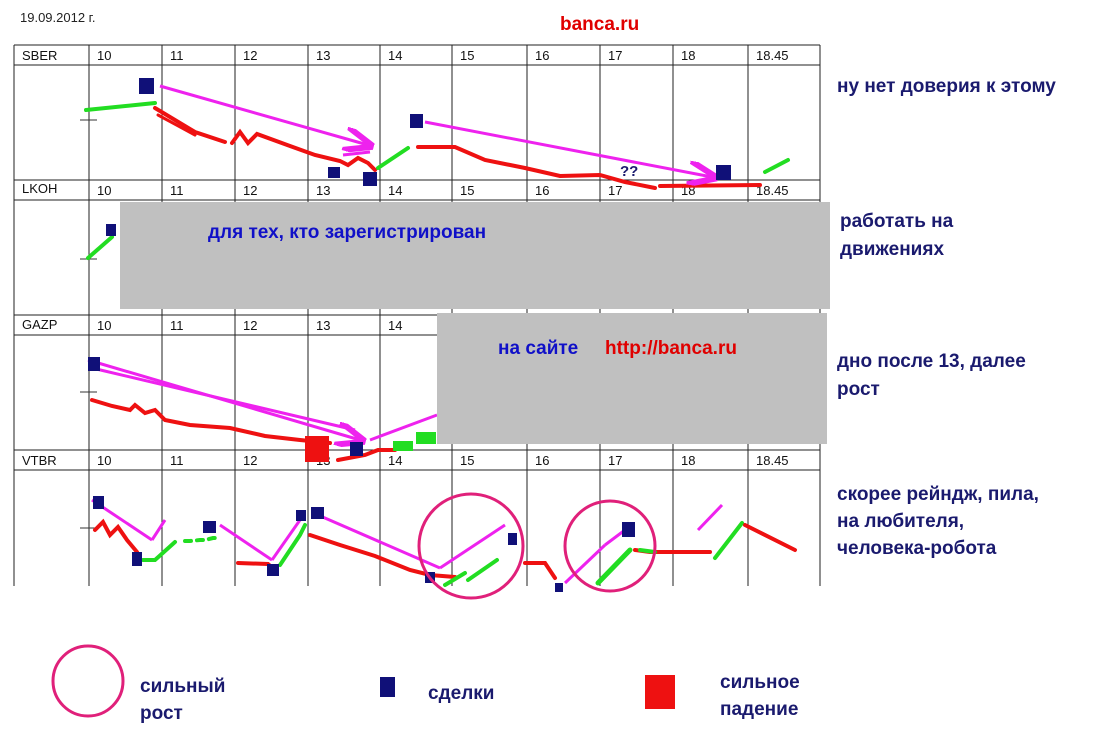 Image resolution: width=1114 pixels, height=751 pixels. What do you see at coordinates (467, 55) in the screenshot?
I see `tick-label-0-5: 15` at bounding box center [467, 55].